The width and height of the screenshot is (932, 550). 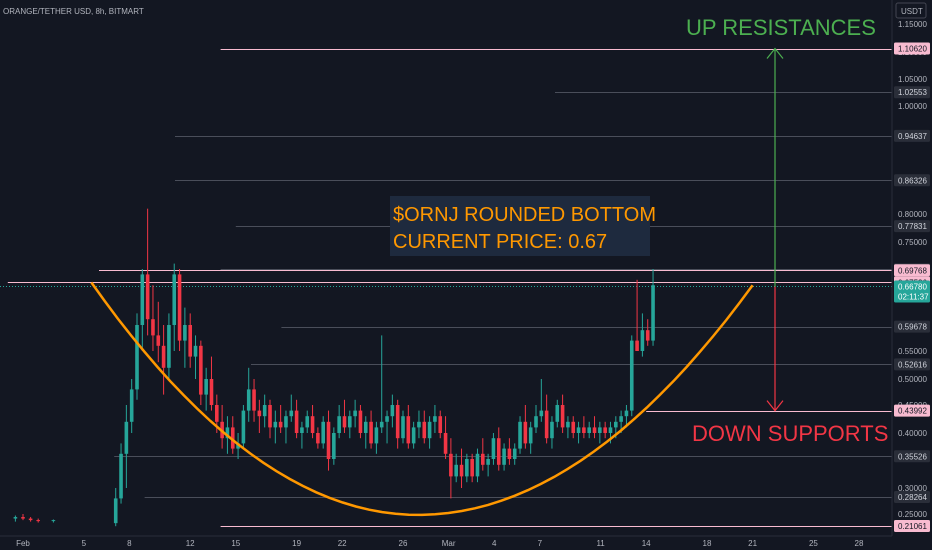 What do you see at coordinates (911, 10) in the screenshot?
I see `currency-badge` at bounding box center [911, 10].